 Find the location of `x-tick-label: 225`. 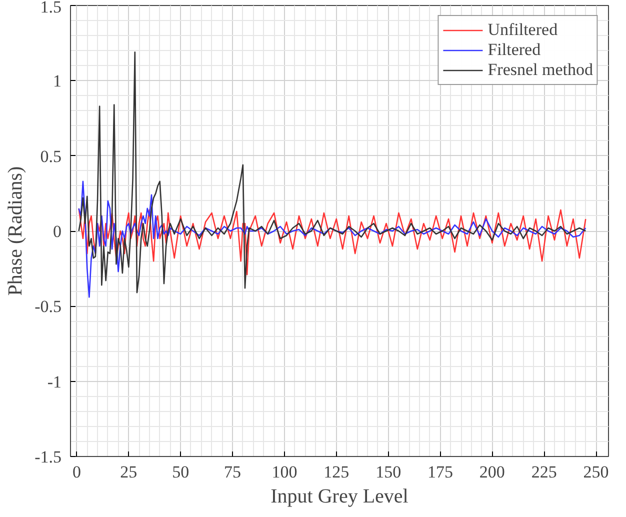

x-tick-label: 225 is located at coordinates (544, 472).